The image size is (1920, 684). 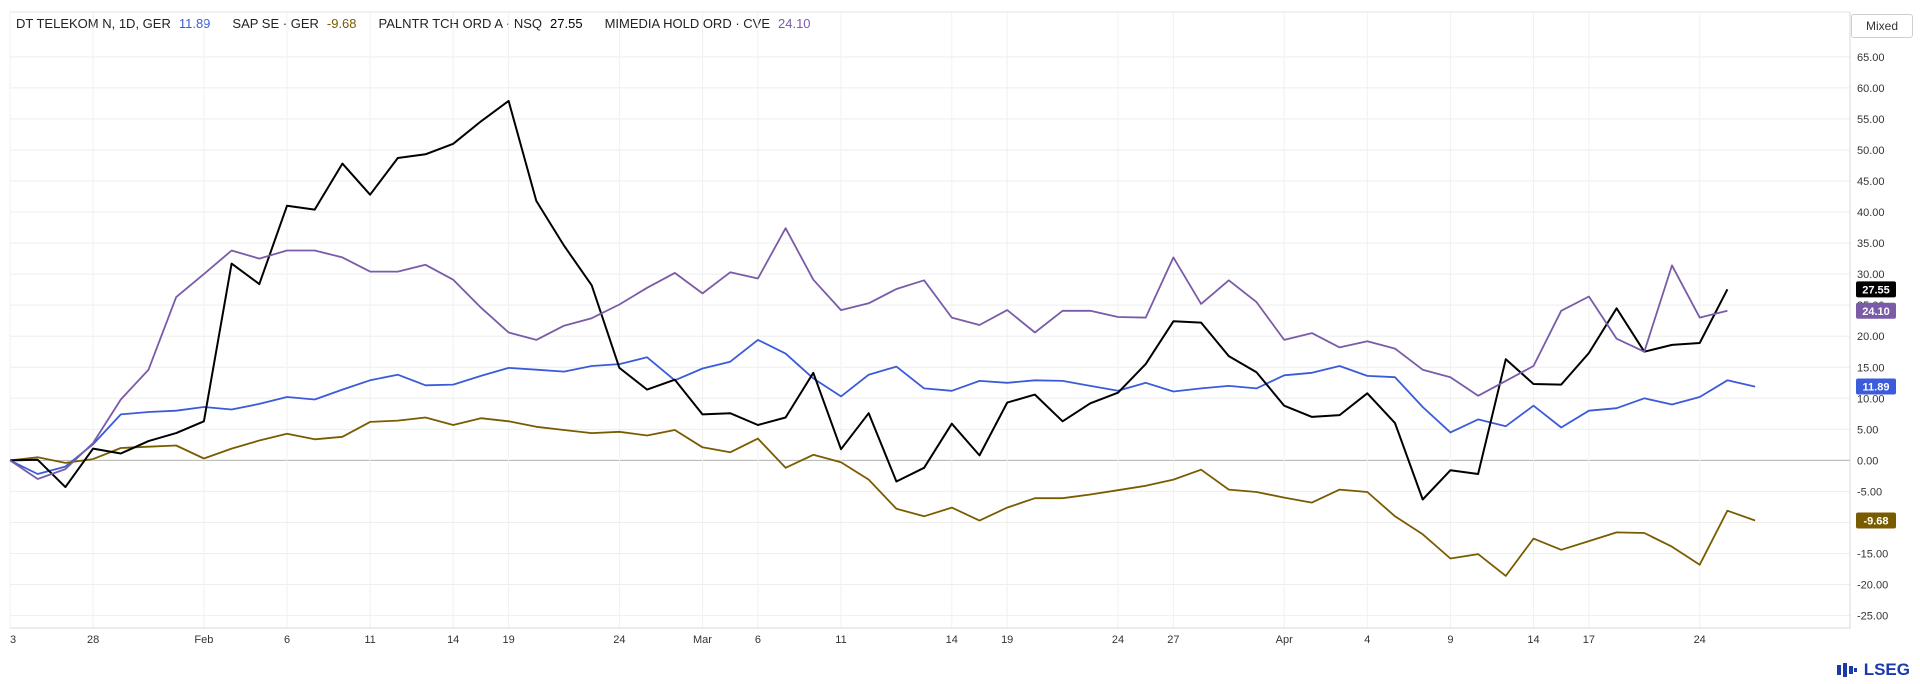 What do you see at coordinates (1871, 120) in the screenshot?
I see `y-tick-label: 55.00` at bounding box center [1871, 120].